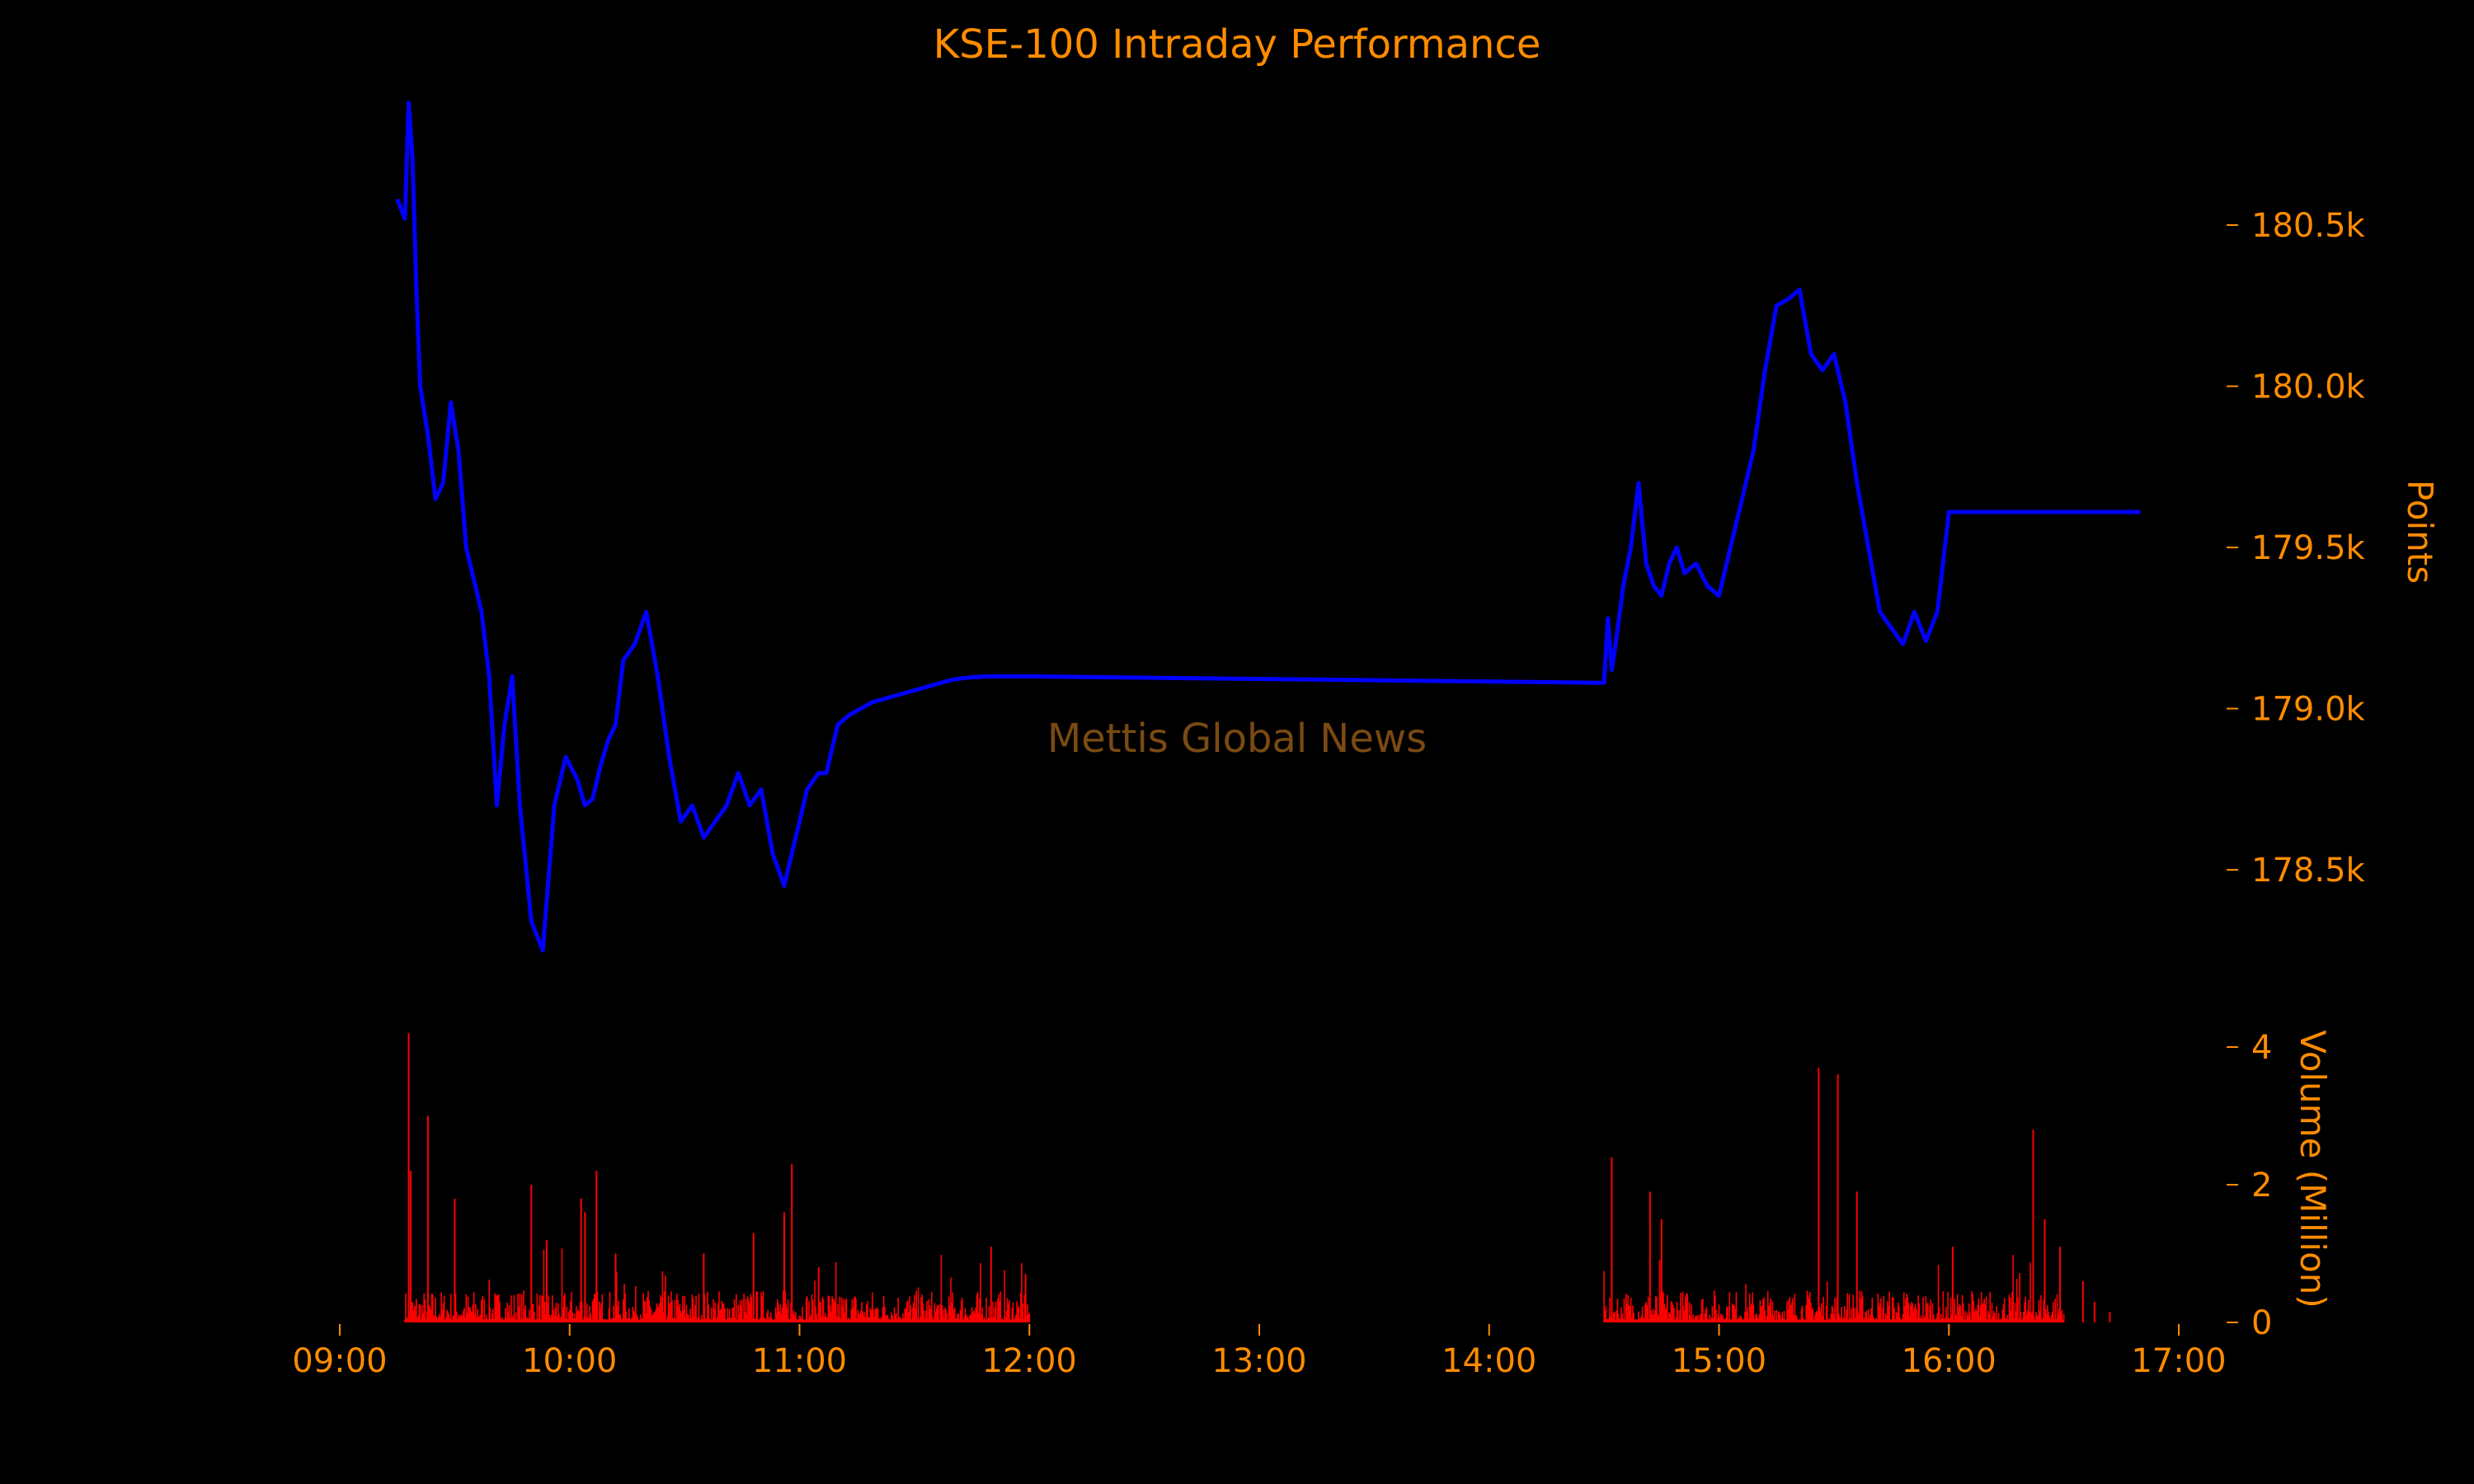 The height and width of the screenshot is (1484, 2474). What do you see at coordinates (2261, 1048) in the screenshot?
I see `volume-tick-label: 4` at bounding box center [2261, 1048].